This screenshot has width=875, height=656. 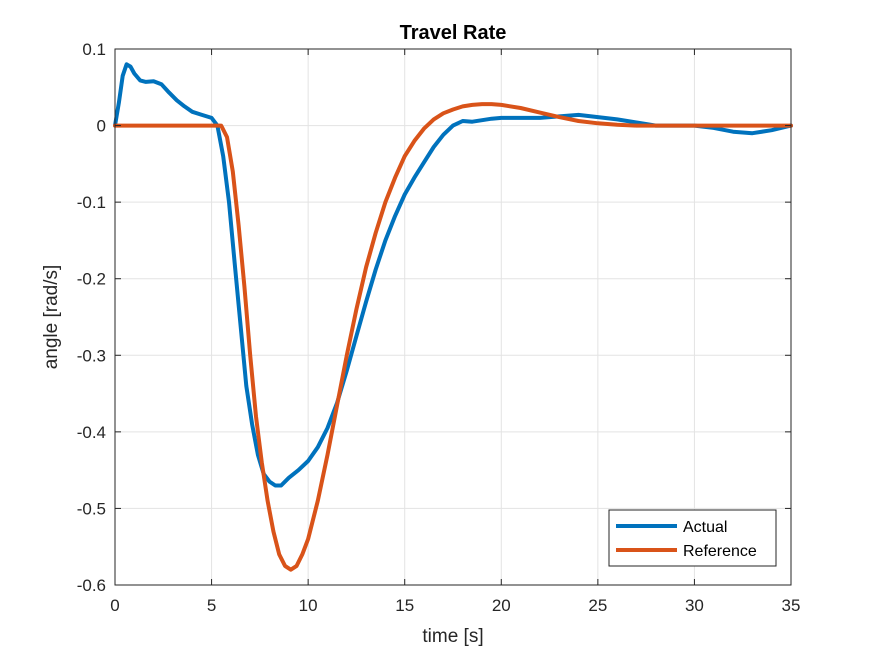 What do you see at coordinates (101, 126) in the screenshot?
I see `y-tick-label: 0` at bounding box center [101, 126].